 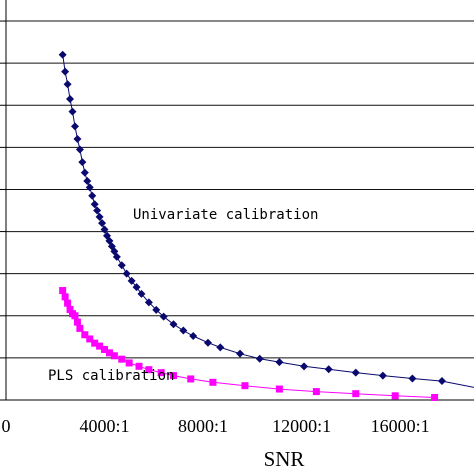 I want to click on x-tick-label: 8000:1, so click(x=203, y=426).